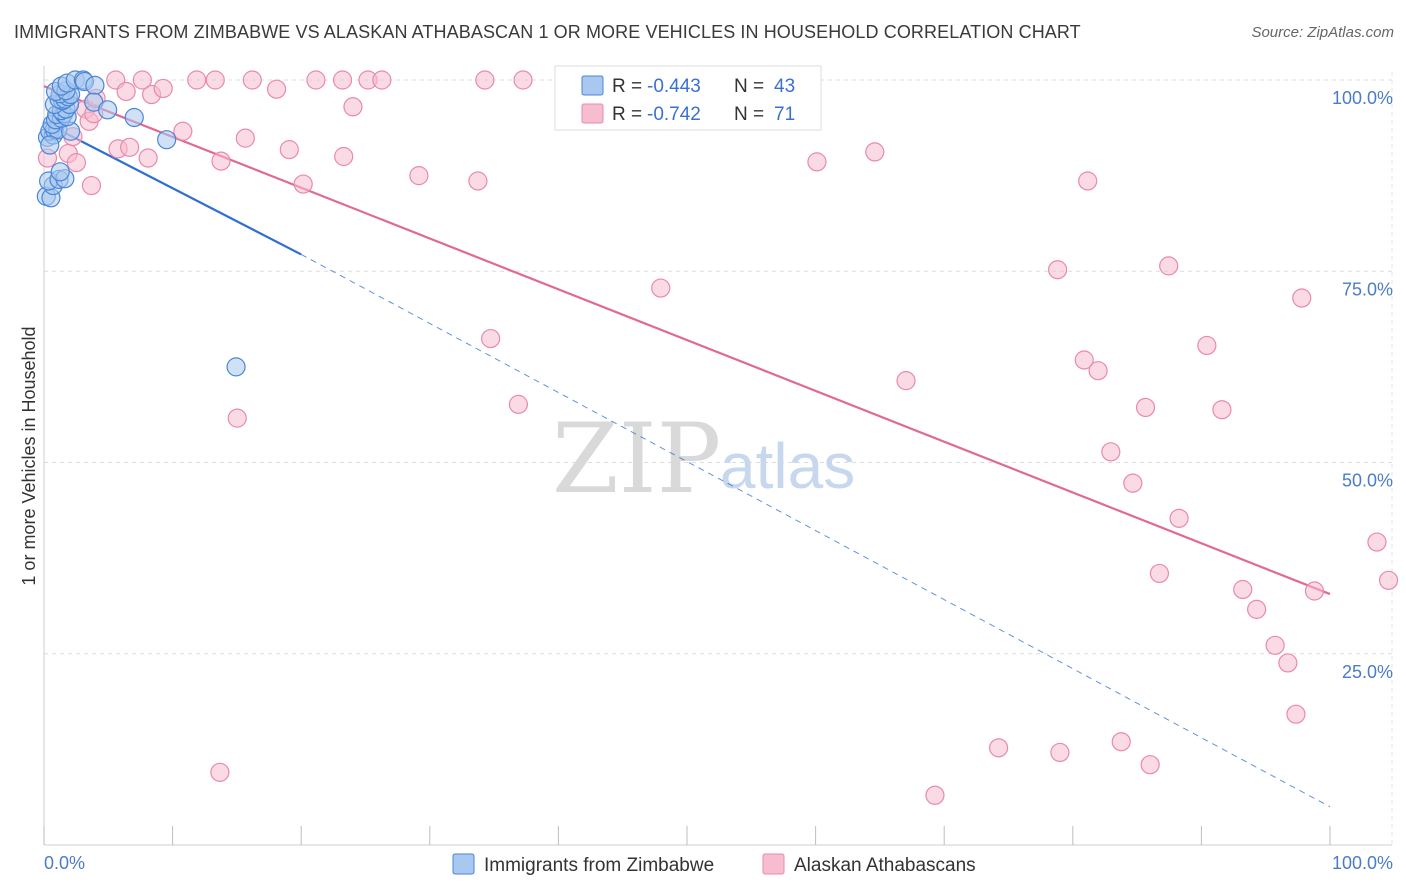 The image size is (1406, 892). I want to click on bottom-legend-label-series1: Immigrants from Zimbabwe, so click(599, 865).